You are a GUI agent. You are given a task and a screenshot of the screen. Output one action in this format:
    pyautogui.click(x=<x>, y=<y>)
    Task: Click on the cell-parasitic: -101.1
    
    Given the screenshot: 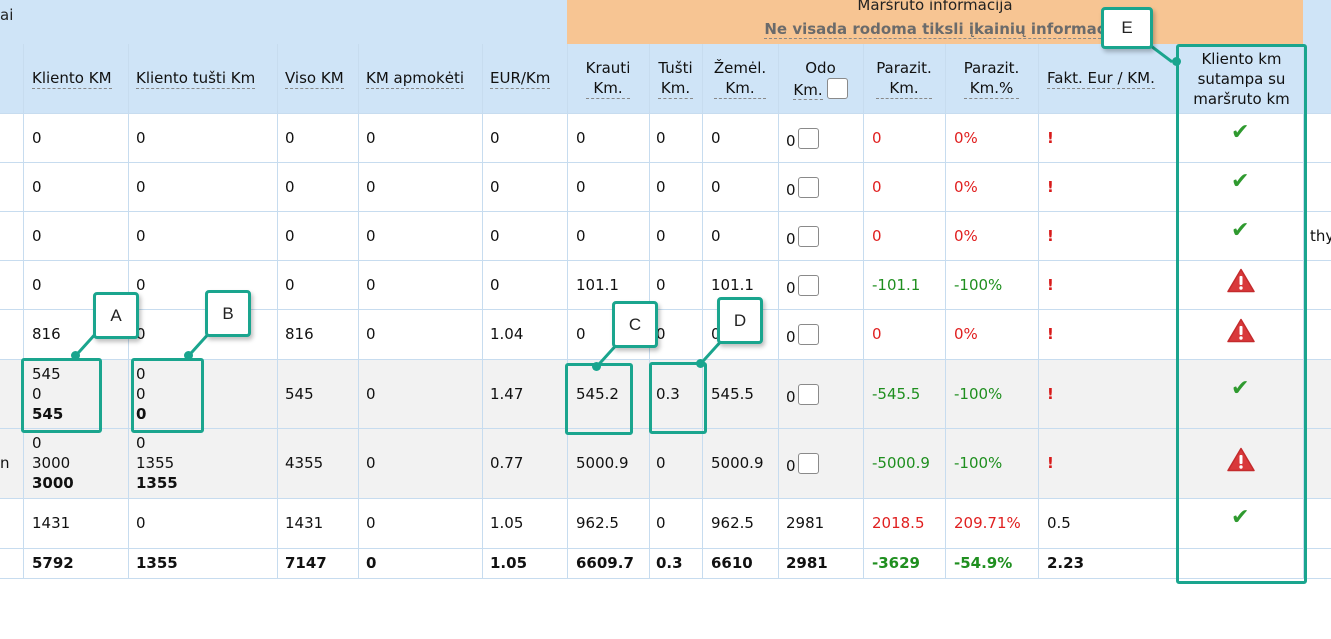 What is the action you would take?
    pyautogui.click(x=896, y=284)
    